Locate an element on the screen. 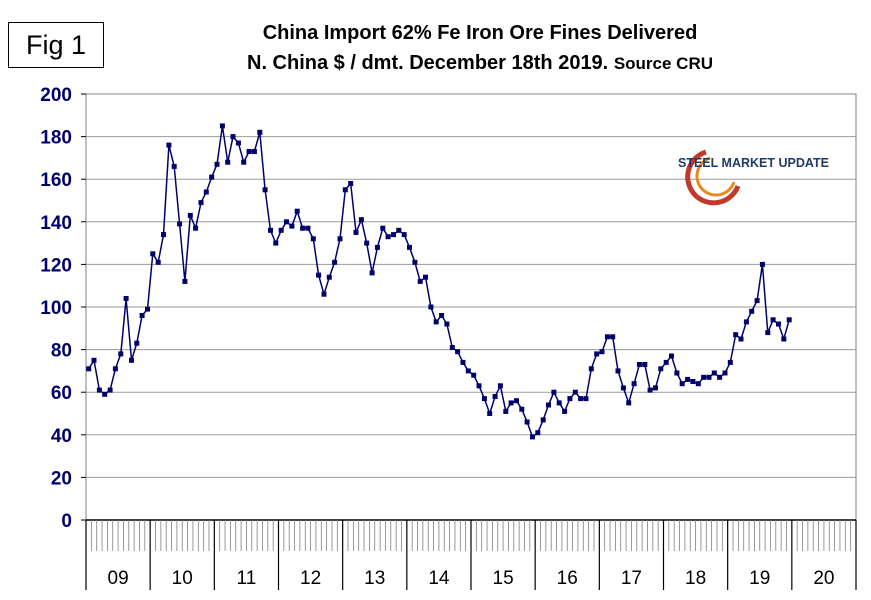 This screenshot has width=871, height=600. chart-subtitle-main: N. China $ / dmt. December 18th 2019. is located at coordinates (428, 63).